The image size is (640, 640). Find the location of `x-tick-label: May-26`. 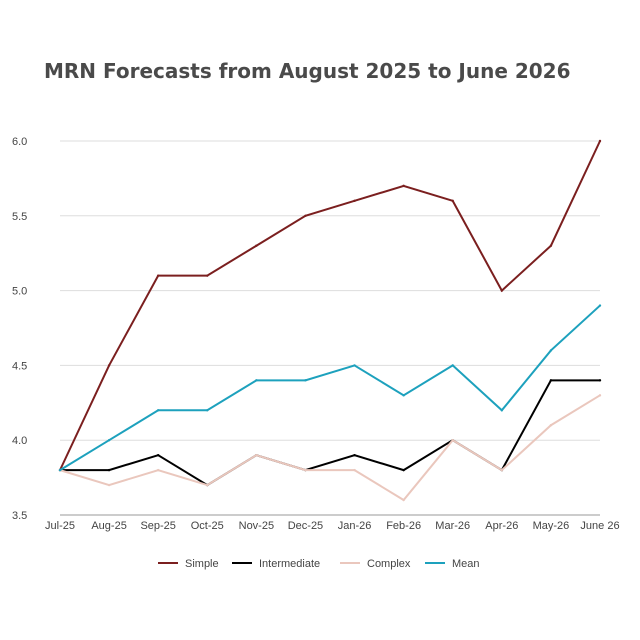

x-tick-label: May-26 is located at coordinates (551, 526).